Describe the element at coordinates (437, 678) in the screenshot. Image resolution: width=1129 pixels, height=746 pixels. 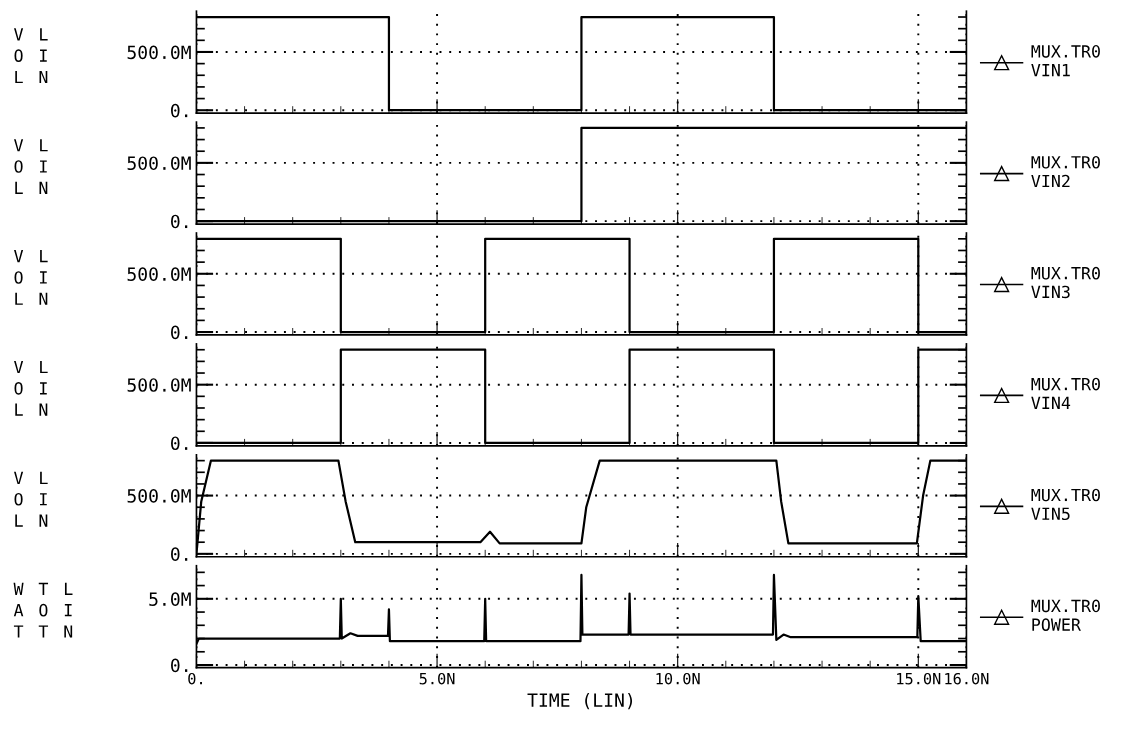
I see `x-tick-label: 5.0N` at that location.